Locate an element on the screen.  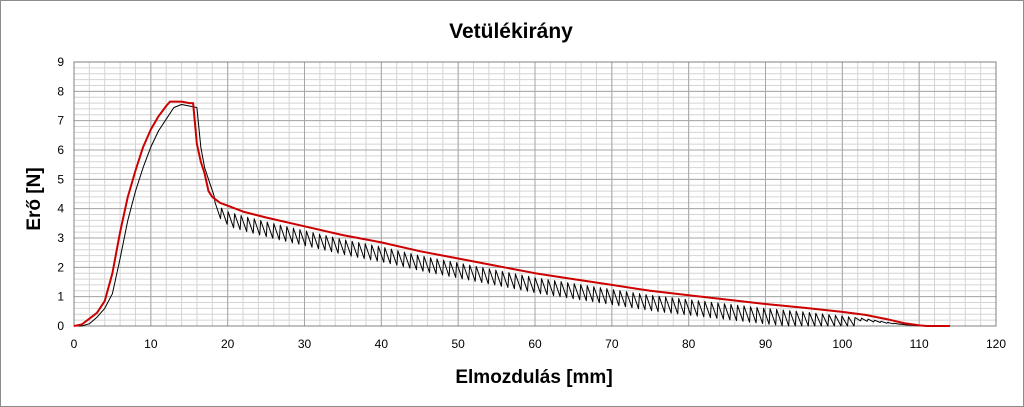
x-tick-label: 30 is located at coordinates (305, 344).